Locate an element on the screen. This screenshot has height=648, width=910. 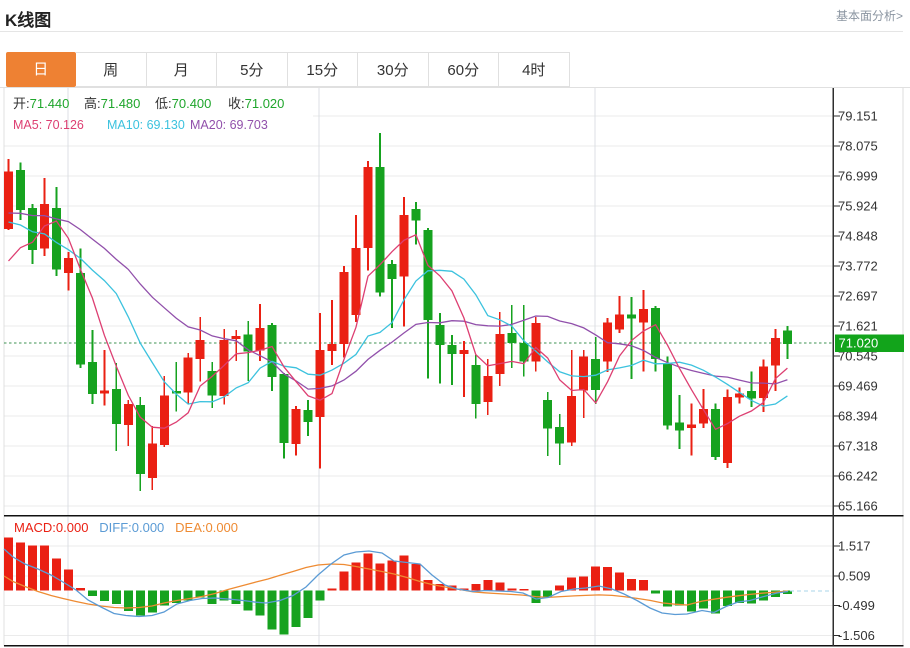
svg-text: 65.166 is located at coordinates (858, 506).